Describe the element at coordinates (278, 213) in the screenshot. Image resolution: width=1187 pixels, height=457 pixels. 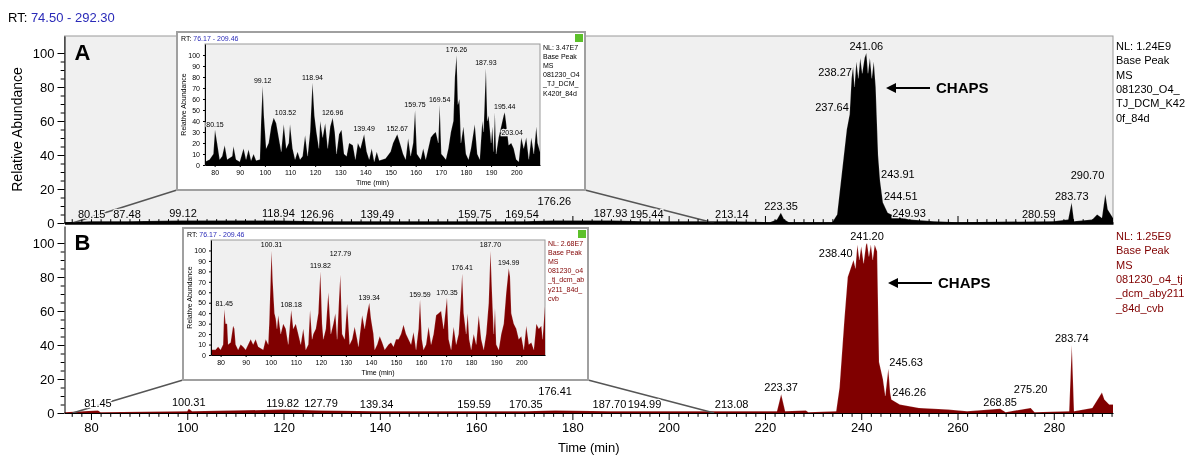
I see `annotation: 118.94` at that location.